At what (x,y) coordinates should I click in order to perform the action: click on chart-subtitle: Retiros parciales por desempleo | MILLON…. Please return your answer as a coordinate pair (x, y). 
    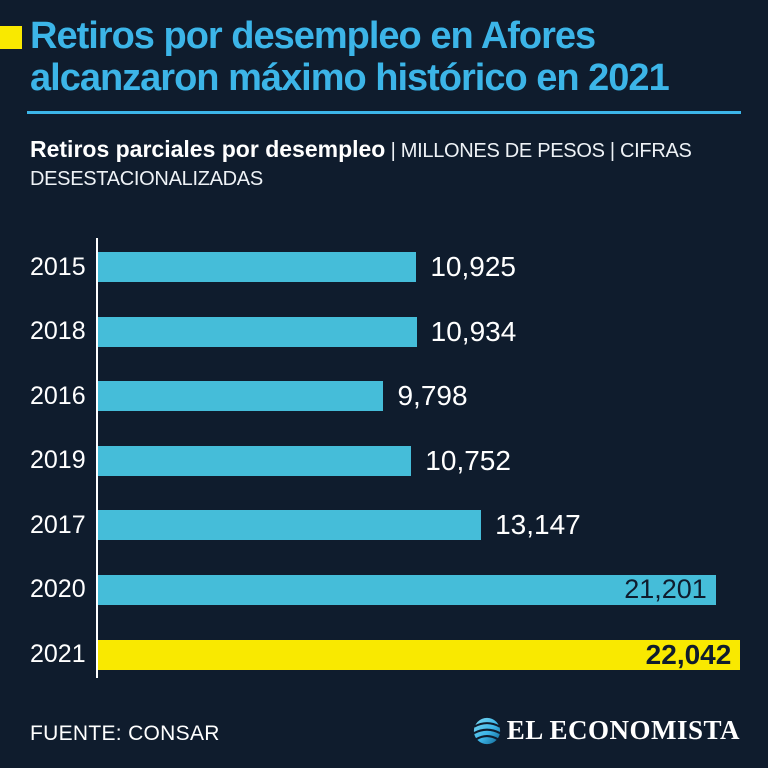
    Looking at the image, I should click on (391, 163).